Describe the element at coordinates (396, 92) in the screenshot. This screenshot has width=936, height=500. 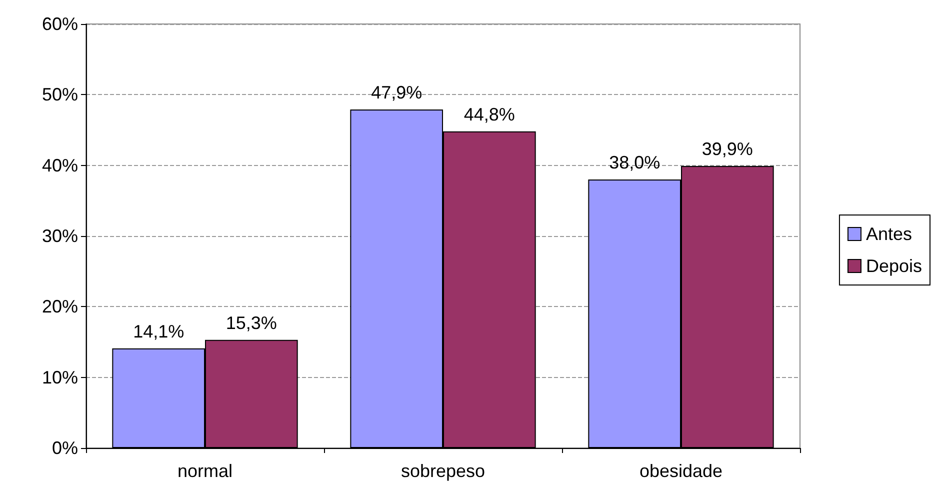
I see `data-label: 47,9%` at that location.